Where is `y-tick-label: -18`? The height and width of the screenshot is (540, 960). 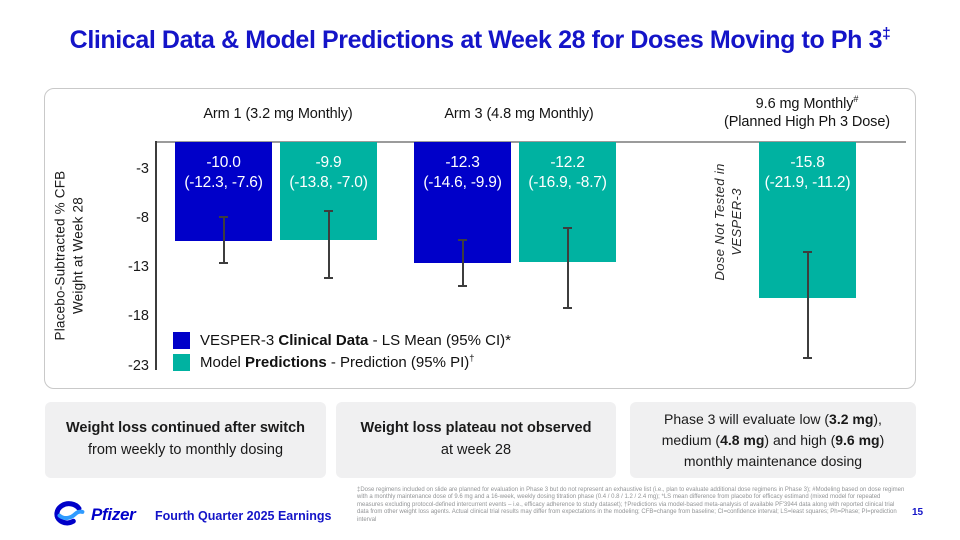 y-tick-label: -18 is located at coordinates (138, 316).